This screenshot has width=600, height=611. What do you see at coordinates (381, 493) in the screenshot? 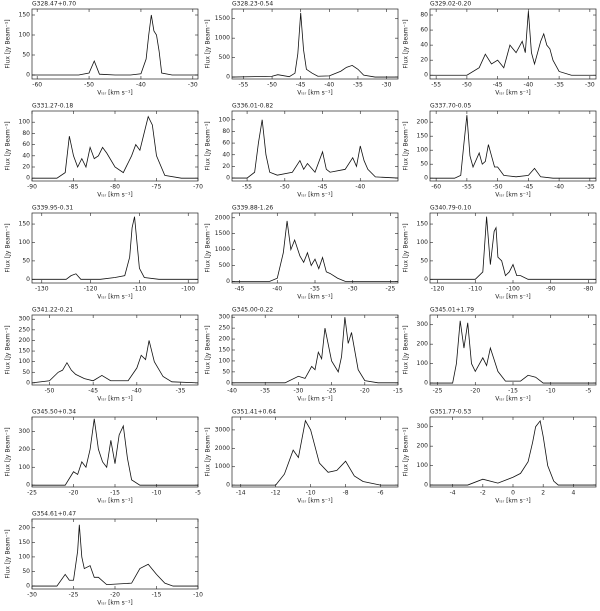
I see `x-tick-label: -6` at bounding box center [381, 493].